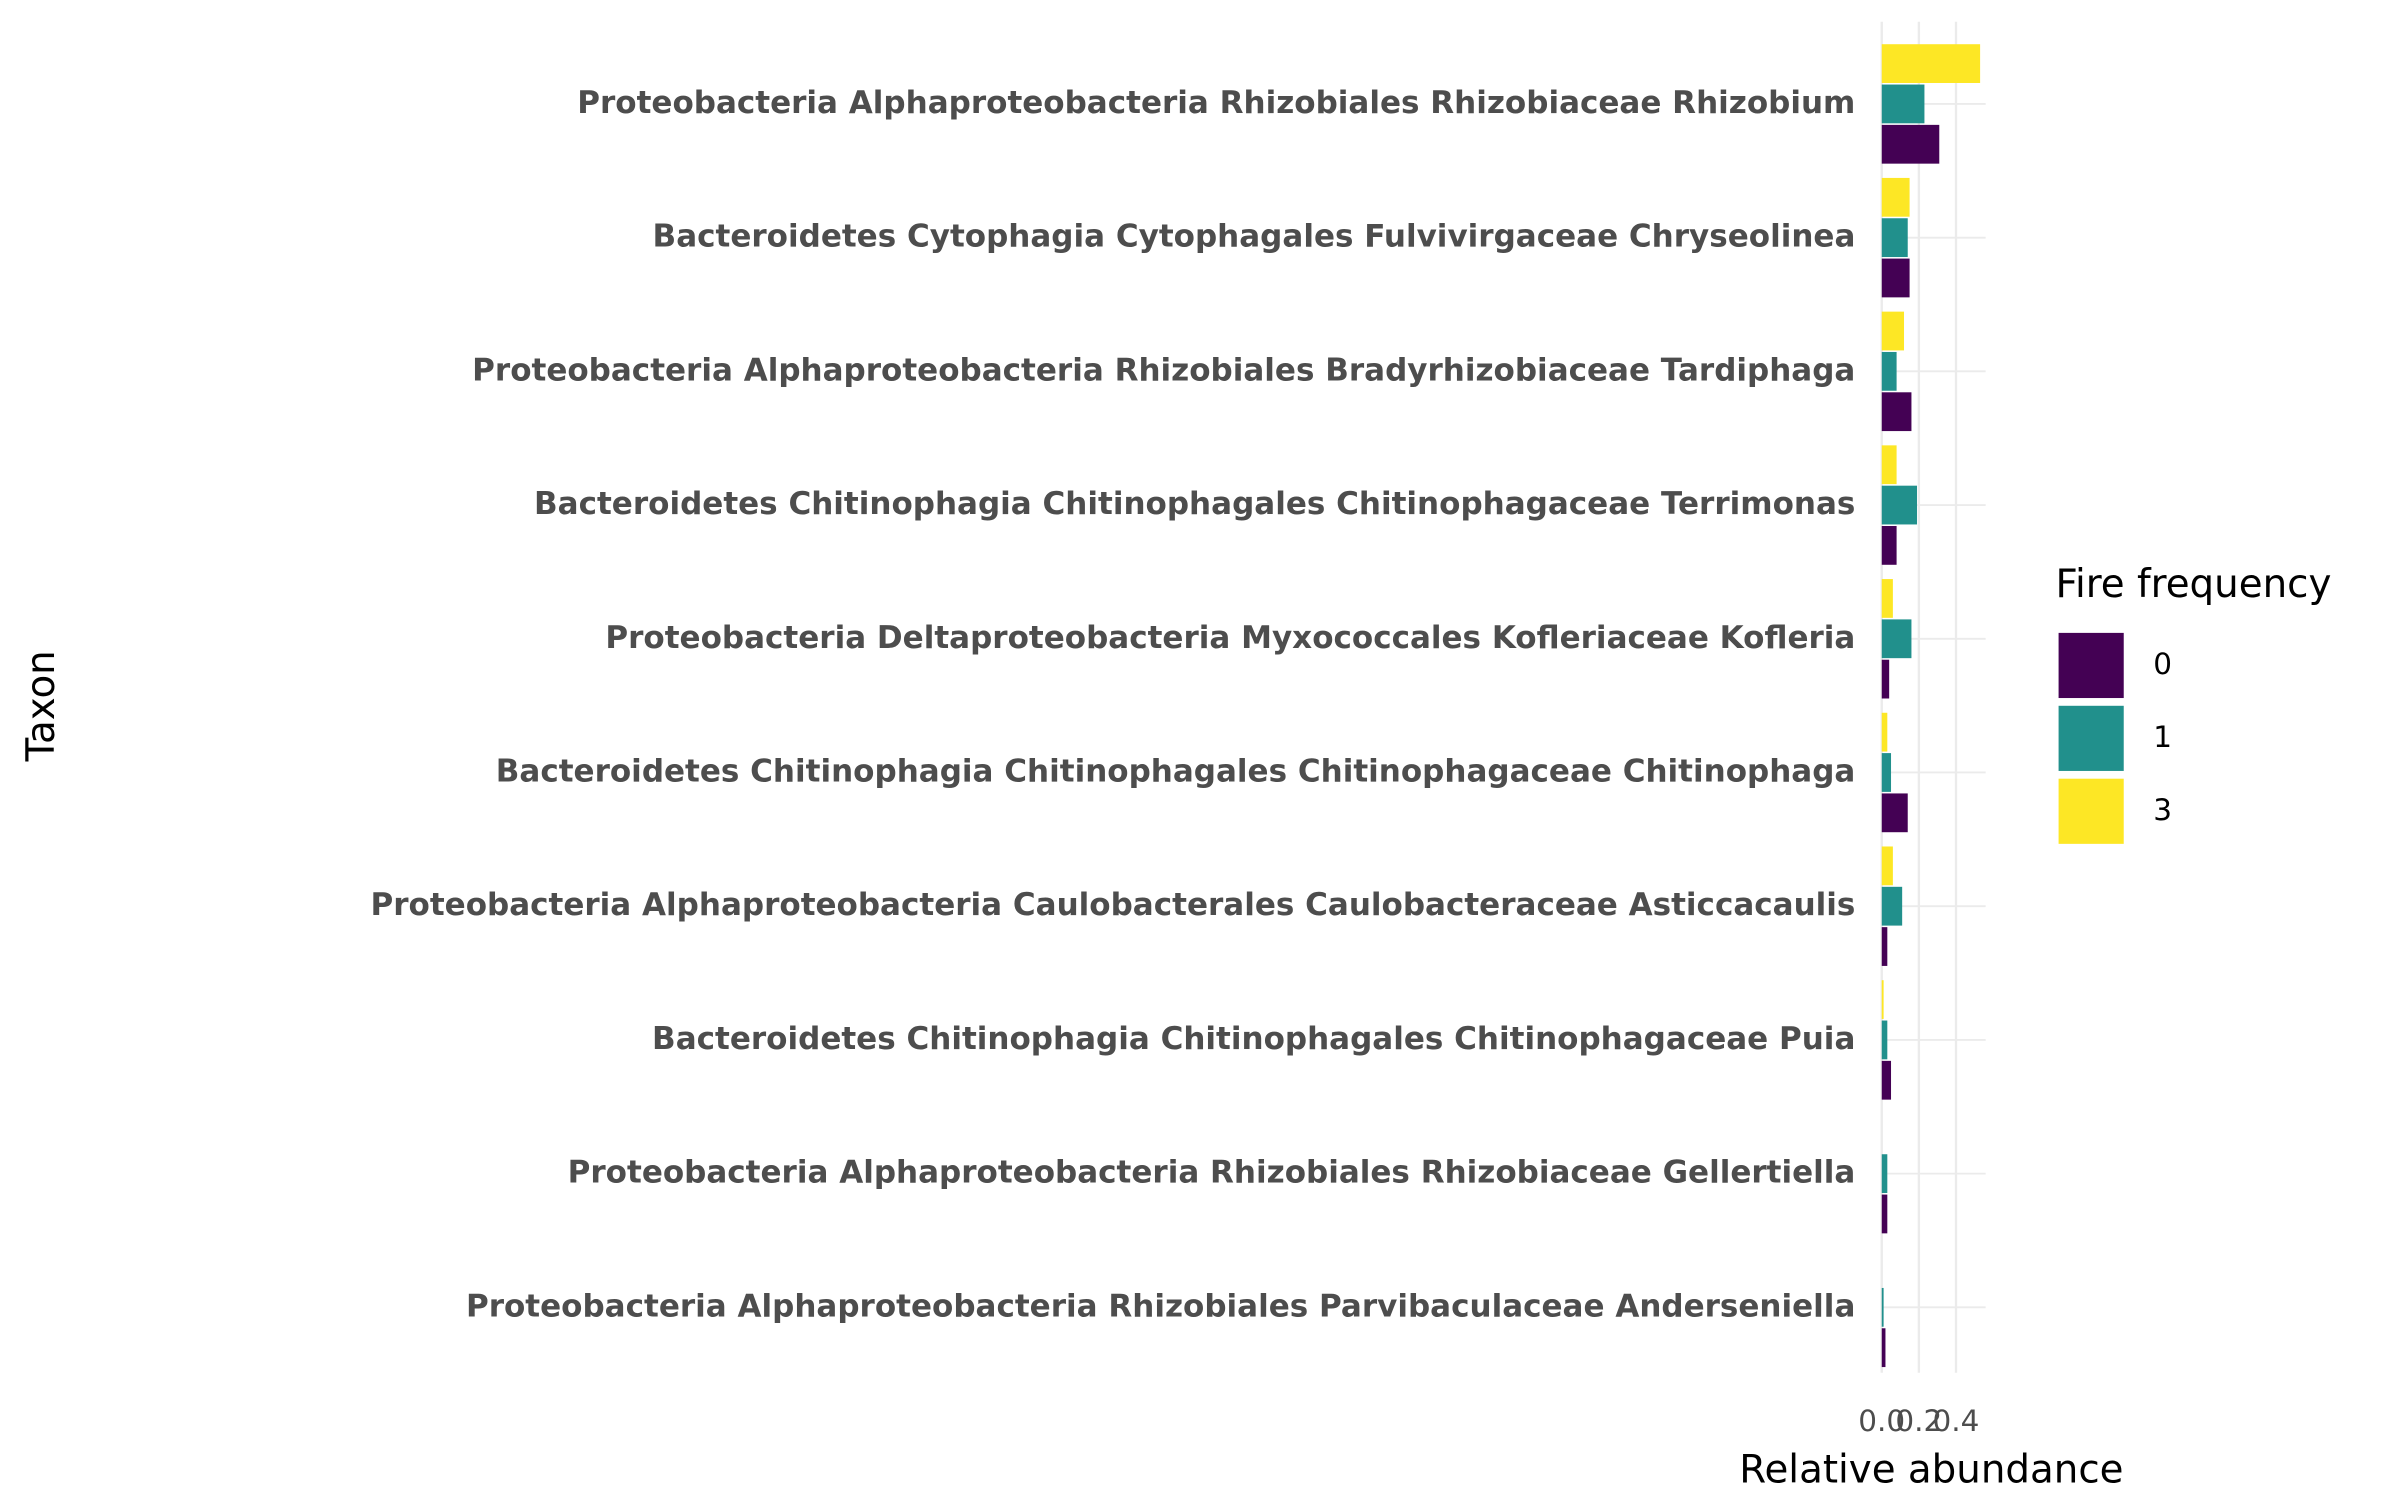  What do you see at coordinates (1931, 1470) in the screenshot?
I see `x-axis-title: Relative abundance` at bounding box center [1931, 1470].